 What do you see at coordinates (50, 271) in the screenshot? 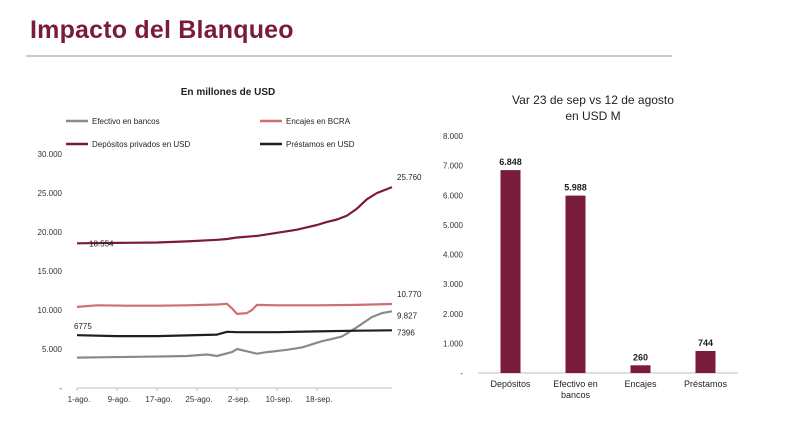
I see `y-tick-label: 15.000` at bounding box center [50, 271].